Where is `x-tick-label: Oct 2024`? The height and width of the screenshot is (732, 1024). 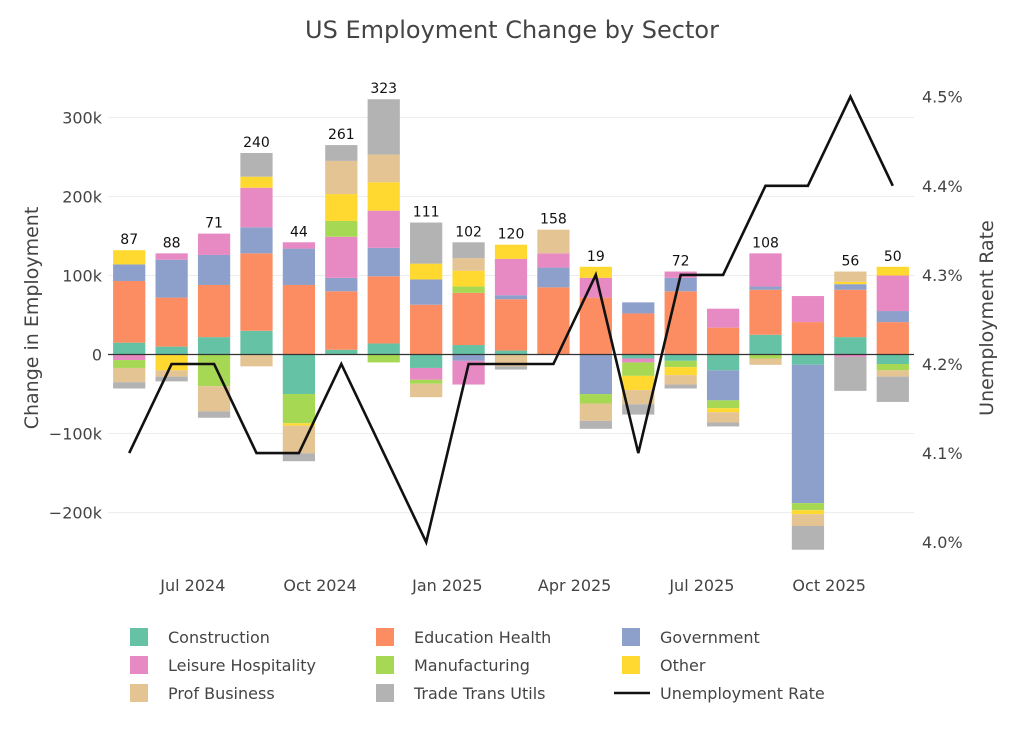 x-tick-label: Oct 2024 is located at coordinates (319, 585).